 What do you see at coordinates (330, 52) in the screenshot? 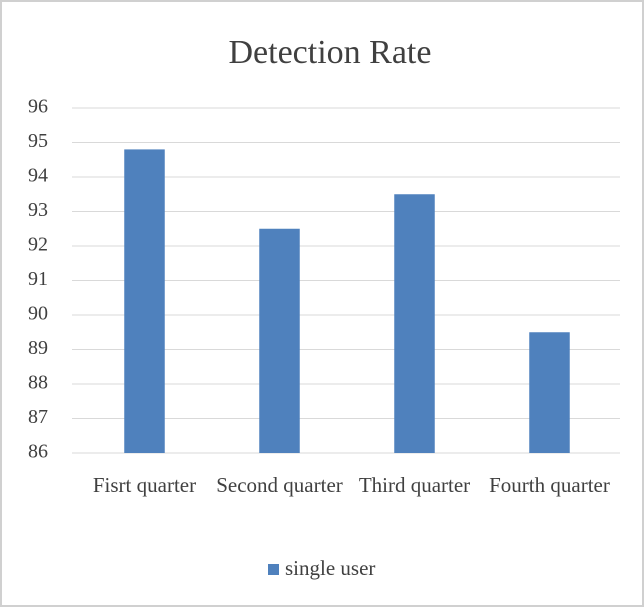
I see `chart-title: Detection Rate` at bounding box center [330, 52].